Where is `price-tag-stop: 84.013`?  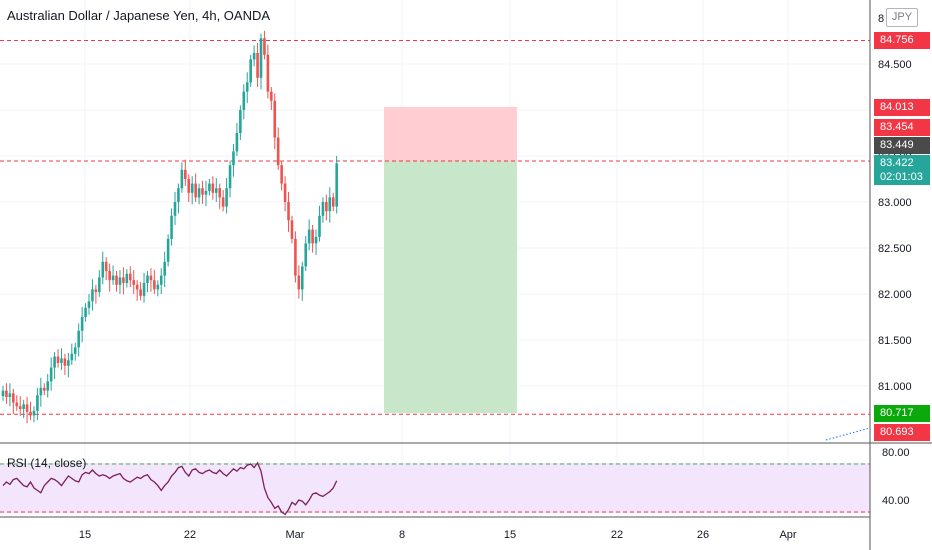
price-tag-stop: 84.013 is located at coordinates (902, 107).